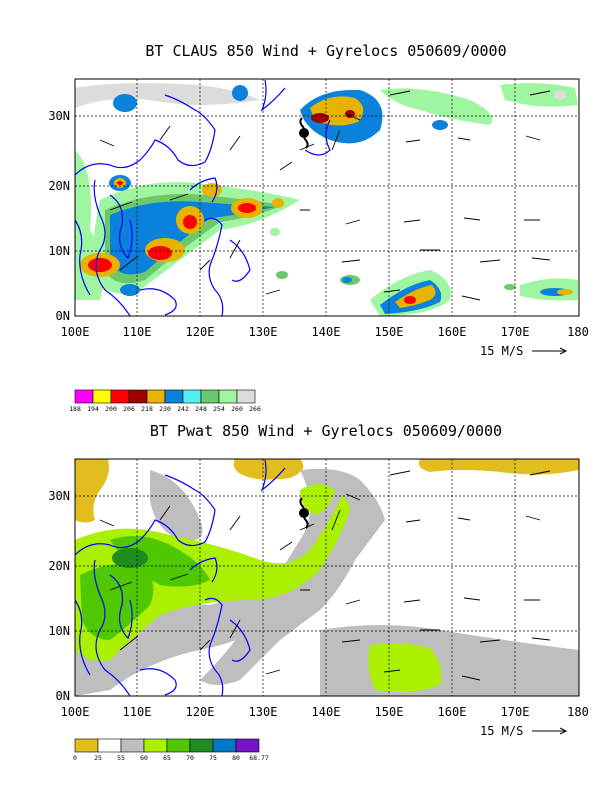  I want to click on claus-vector-scale: 15 M/S, so click(524, 351).